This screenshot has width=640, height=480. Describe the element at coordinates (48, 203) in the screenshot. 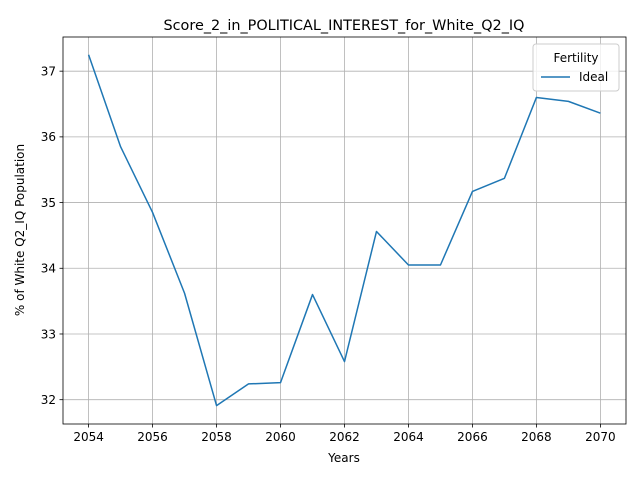

I see `y-tick-label: 35` at that location.